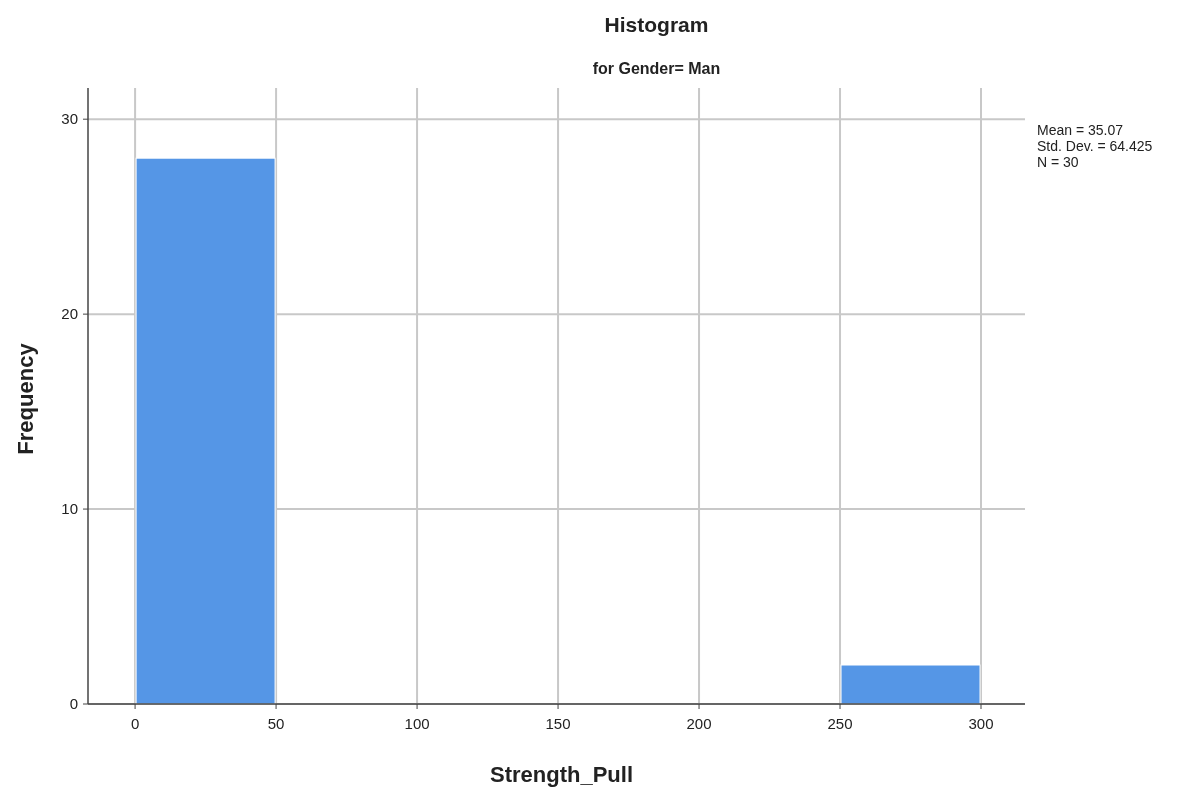  Describe the element at coordinates (558, 723) in the screenshot. I see `x-tick-label: 150` at that location.